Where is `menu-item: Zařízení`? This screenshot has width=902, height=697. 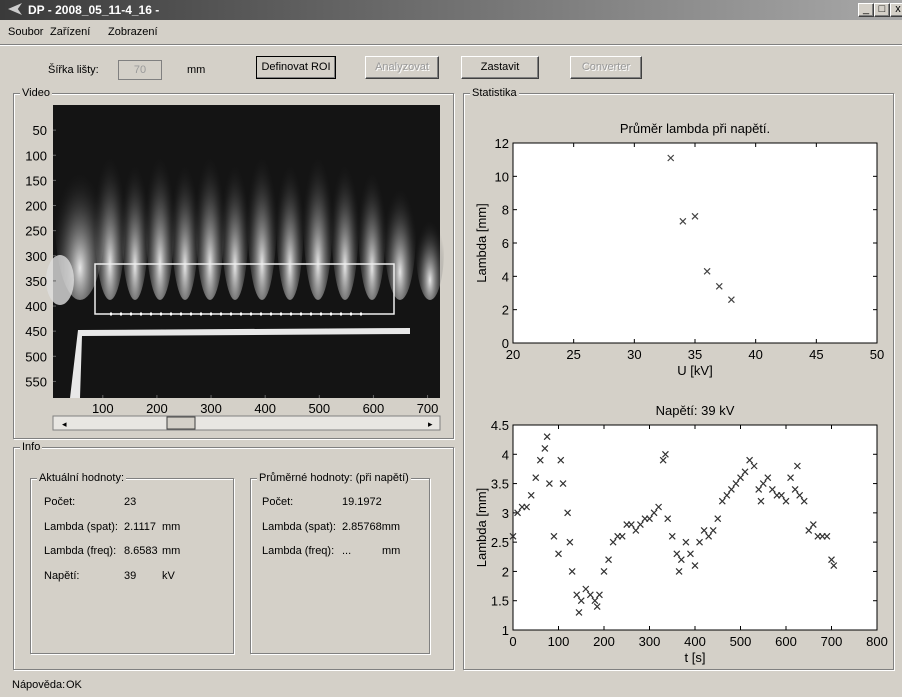 menu-item: Zařízení is located at coordinates (70, 32).